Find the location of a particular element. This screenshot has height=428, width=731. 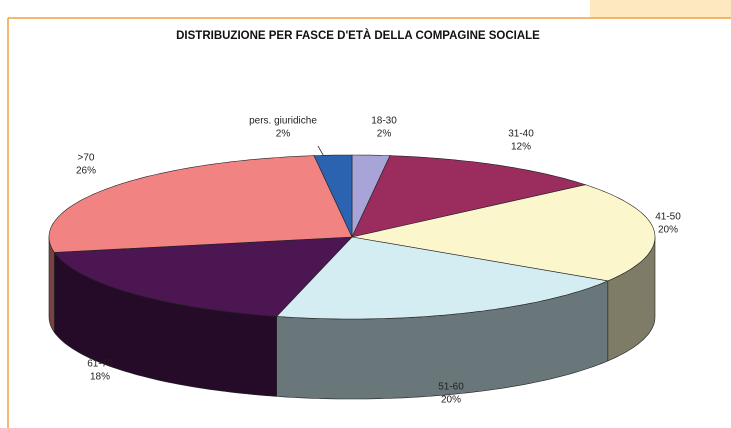

slice-value-label: 18% is located at coordinates (100, 377).